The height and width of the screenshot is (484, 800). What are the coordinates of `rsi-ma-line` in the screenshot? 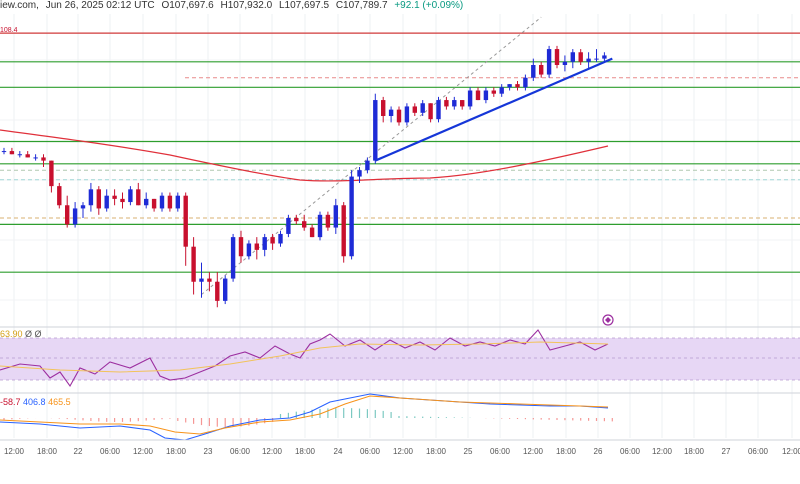 It's located at (304, 357).